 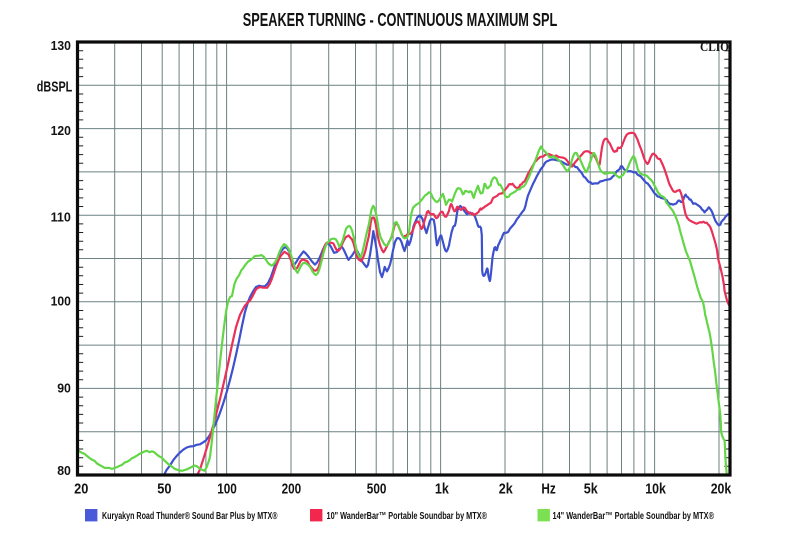 I want to click on svg-text: 20k, so click(x=721, y=488).